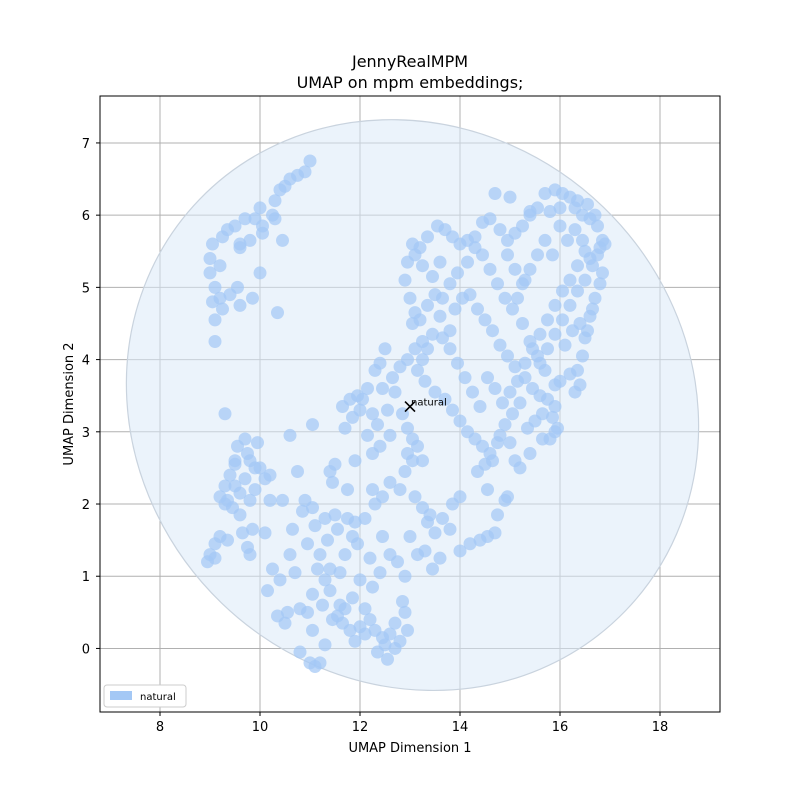  I want to click on y-axis-label: UMAP Dimension 2, so click(69, 403).